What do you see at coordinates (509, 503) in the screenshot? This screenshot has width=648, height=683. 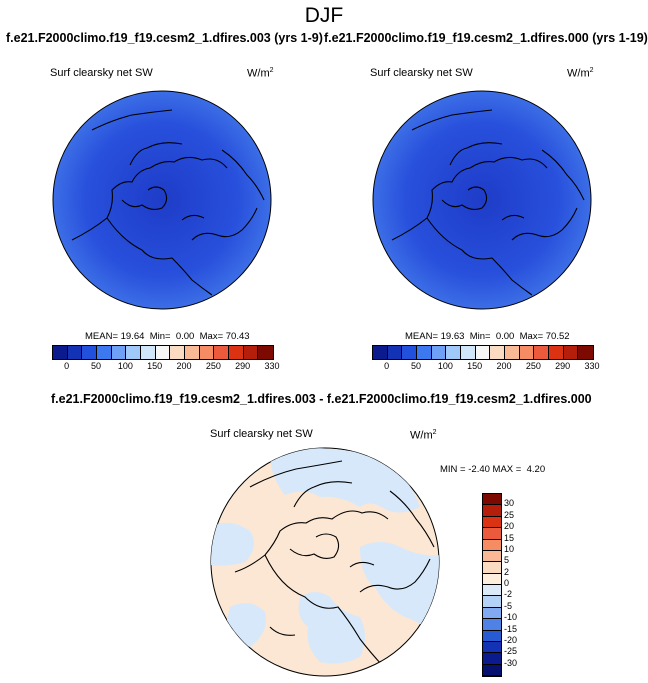 I see `colorbar-tick-label: 30` at bounding box center [509, 503].